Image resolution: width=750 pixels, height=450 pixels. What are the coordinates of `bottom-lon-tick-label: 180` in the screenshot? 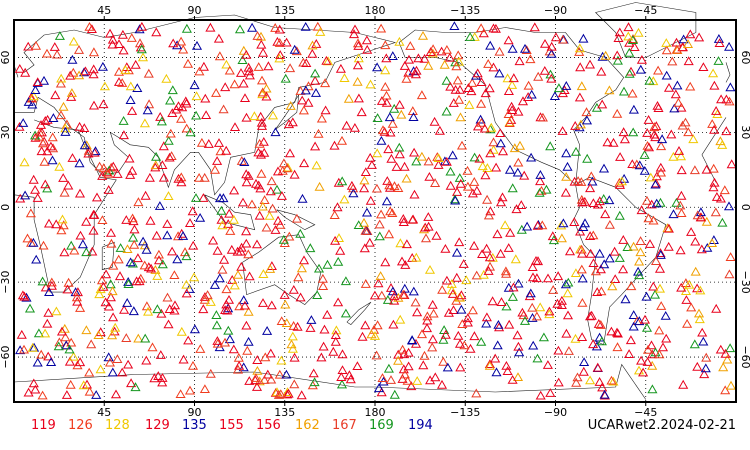 It's located at (375, 412).